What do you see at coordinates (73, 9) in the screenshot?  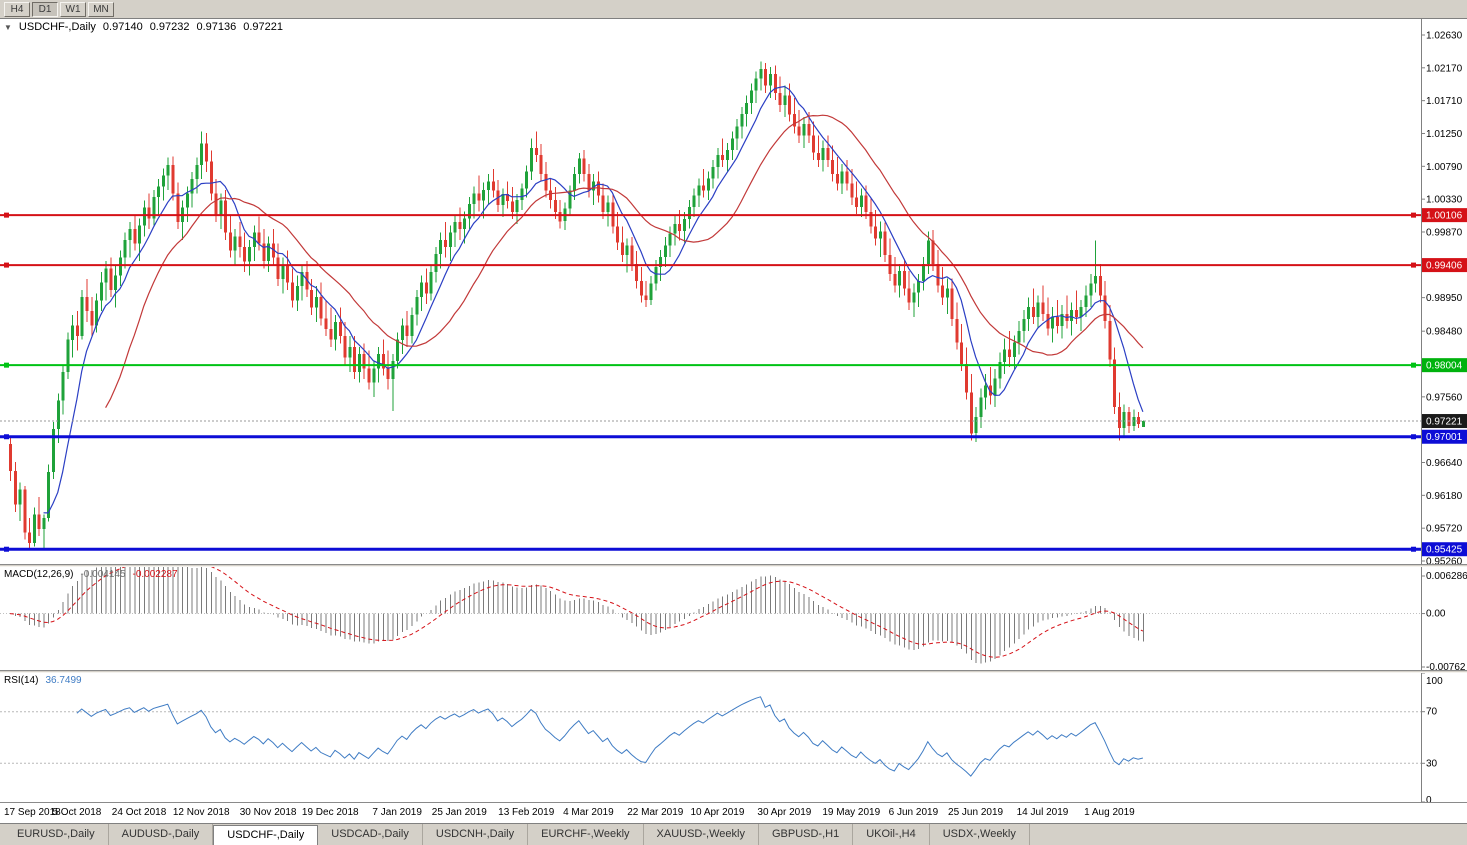 I see `timeframe-button-w1: W1` at bounding box center [73, 9].